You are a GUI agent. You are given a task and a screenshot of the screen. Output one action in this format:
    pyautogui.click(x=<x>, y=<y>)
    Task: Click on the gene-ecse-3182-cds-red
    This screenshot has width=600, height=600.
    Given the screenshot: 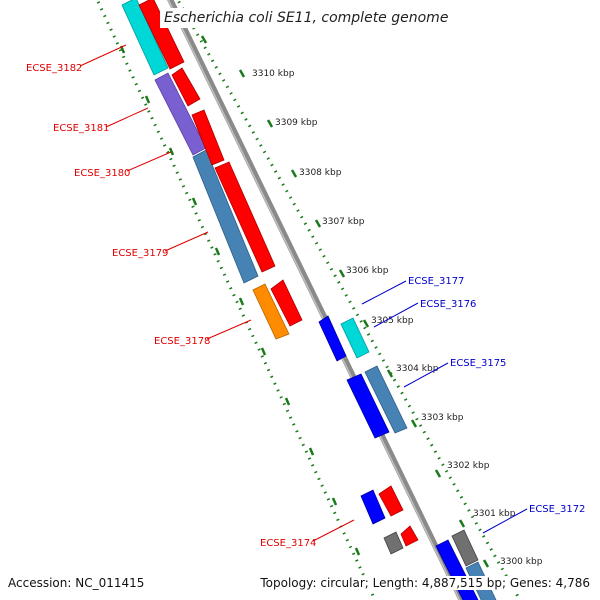 What is the action you would take?
    pyautogui.click(x=161, y=35)
    